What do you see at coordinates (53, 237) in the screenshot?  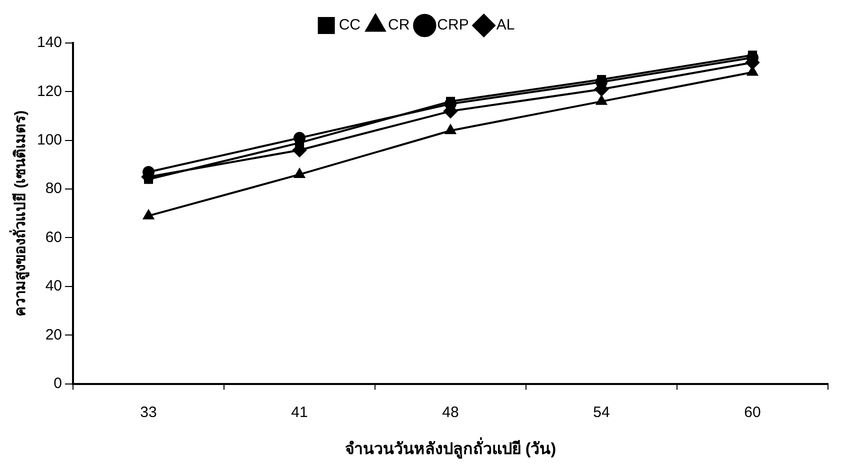 I see `y-tick-label: 60` at bounding box center [53, 237].